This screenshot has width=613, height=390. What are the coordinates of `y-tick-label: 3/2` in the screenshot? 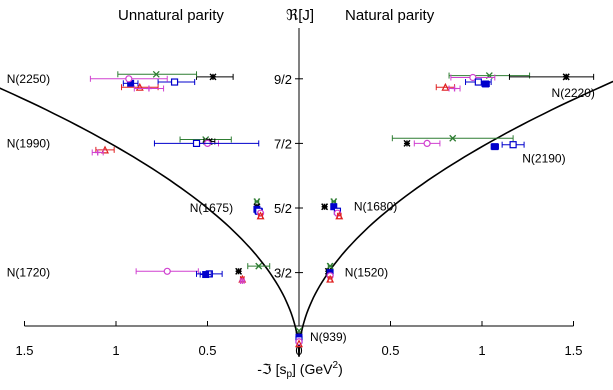 It's located at (283, 273).